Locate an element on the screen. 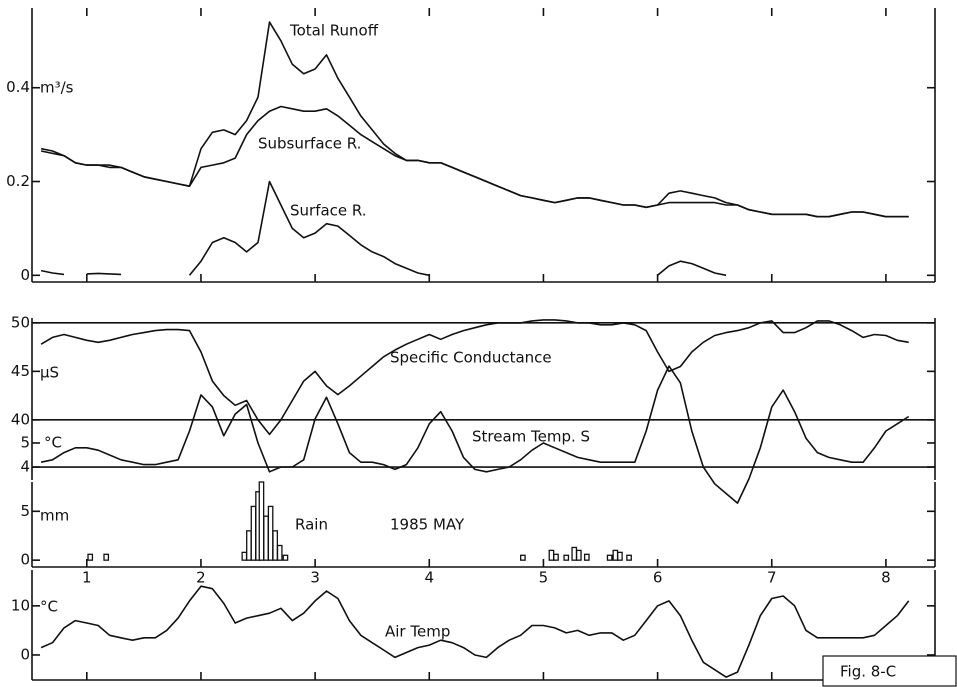 The image size is (957, 687). y-tick-label: 5 is located at coordinates (25, 511).